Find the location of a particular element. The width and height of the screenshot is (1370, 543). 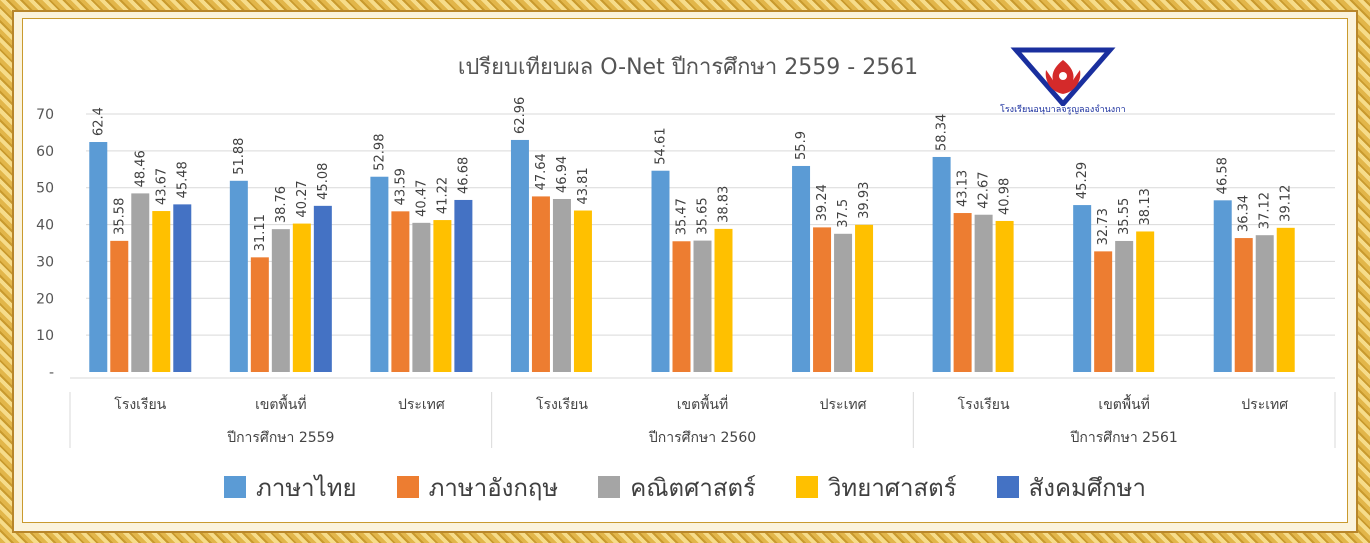

legend-label-english: ภาษาอังกฤษ is located at coordinates (493, 487).